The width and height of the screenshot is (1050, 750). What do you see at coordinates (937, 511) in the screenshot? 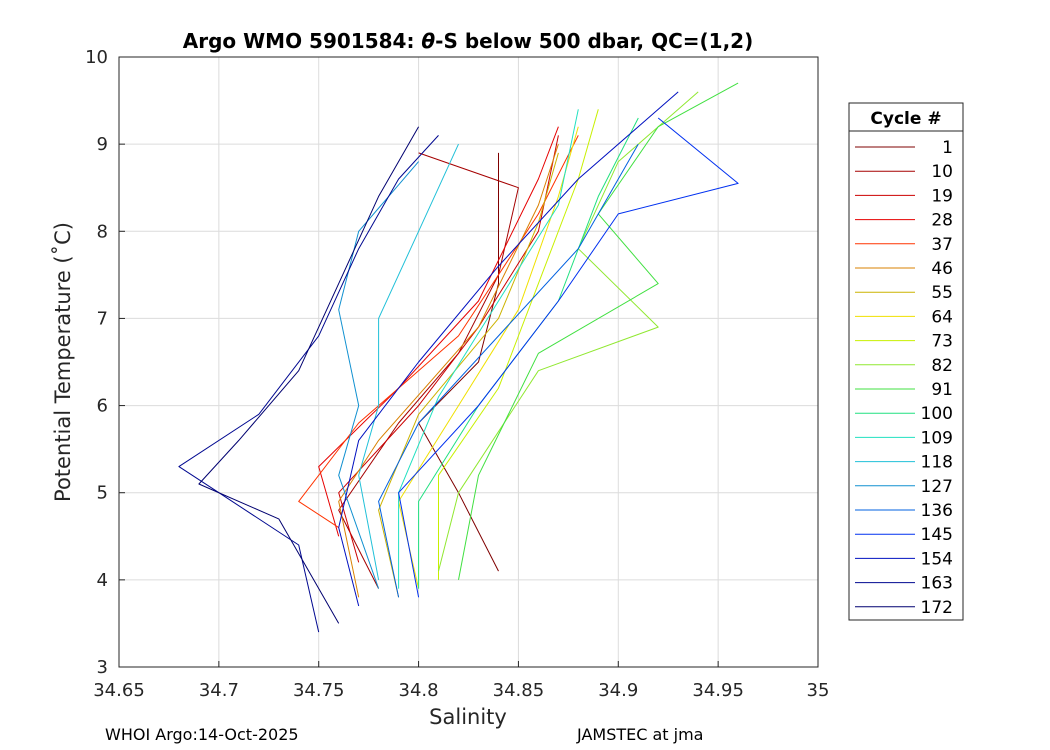
I see `legend-entry-label: 136` at bounding box center [937, 511].